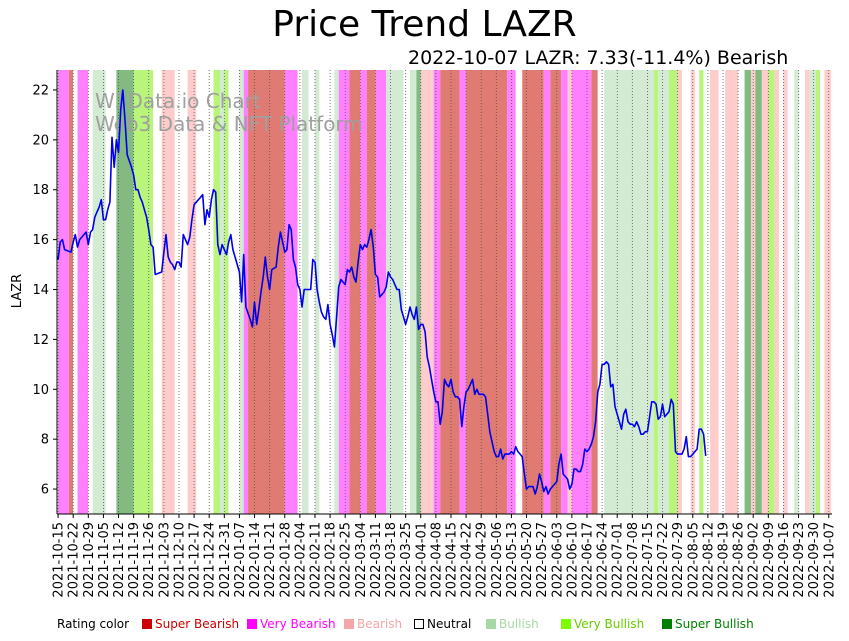  Describe the element at coordinates (40, 140) in the screenshot. I see `y-tick-label: 20` at that location.